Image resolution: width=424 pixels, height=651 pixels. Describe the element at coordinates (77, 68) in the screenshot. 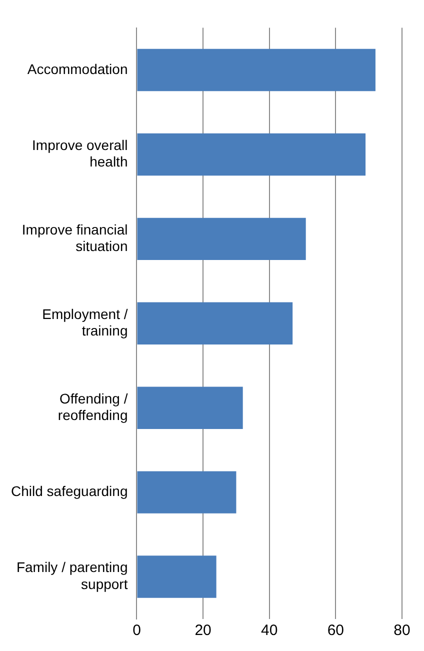

I see `y-tick-label: Accommodation` at that location.